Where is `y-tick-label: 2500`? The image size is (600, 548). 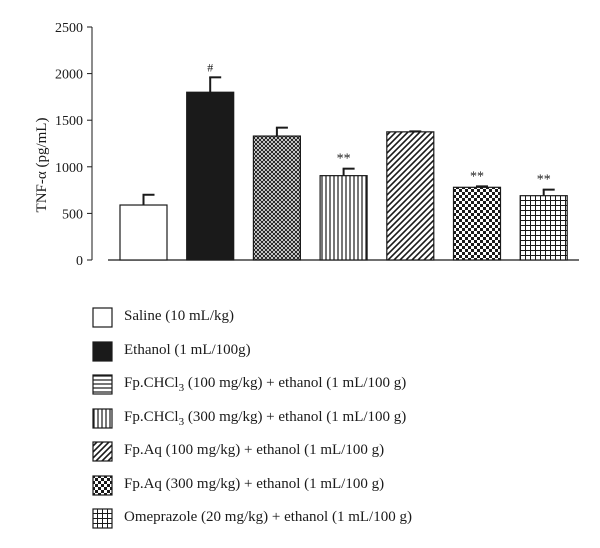
y-tick-label: 2500 is located at coordinates (69, 28).